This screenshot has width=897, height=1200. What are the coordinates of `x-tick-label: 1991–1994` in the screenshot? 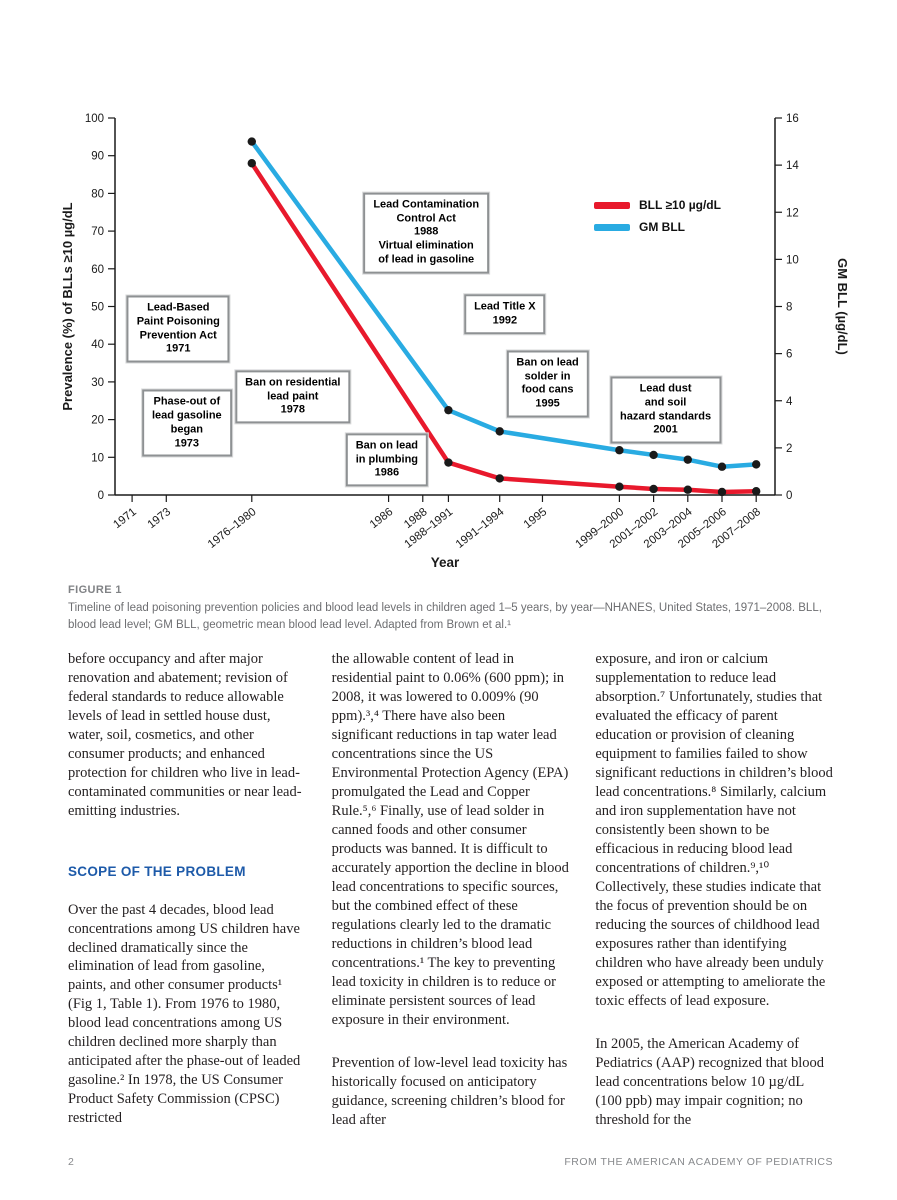 It's located at (480, 528).